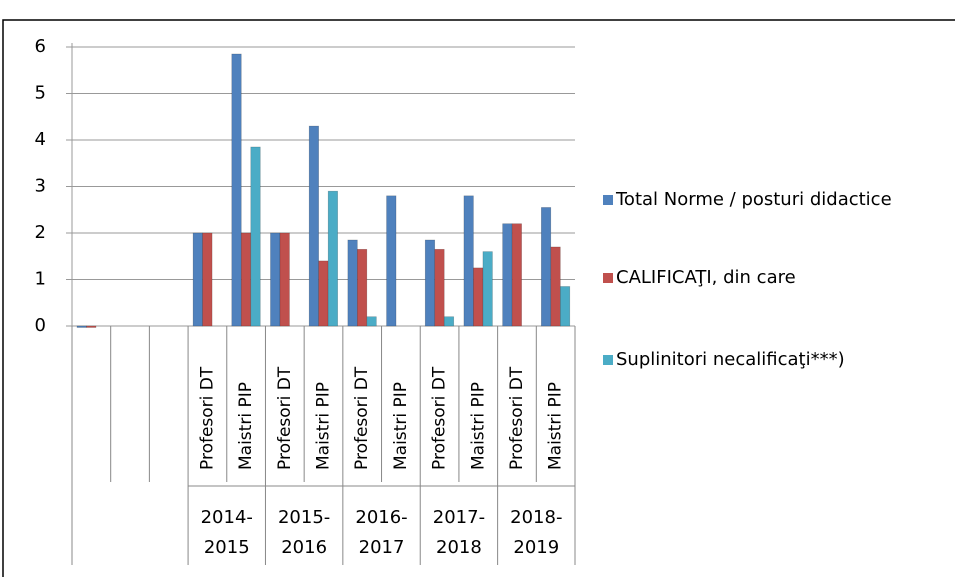 The width and height of the screenshot is (955, 577). I want to click on group-label: 2014-, so click(227, 517).